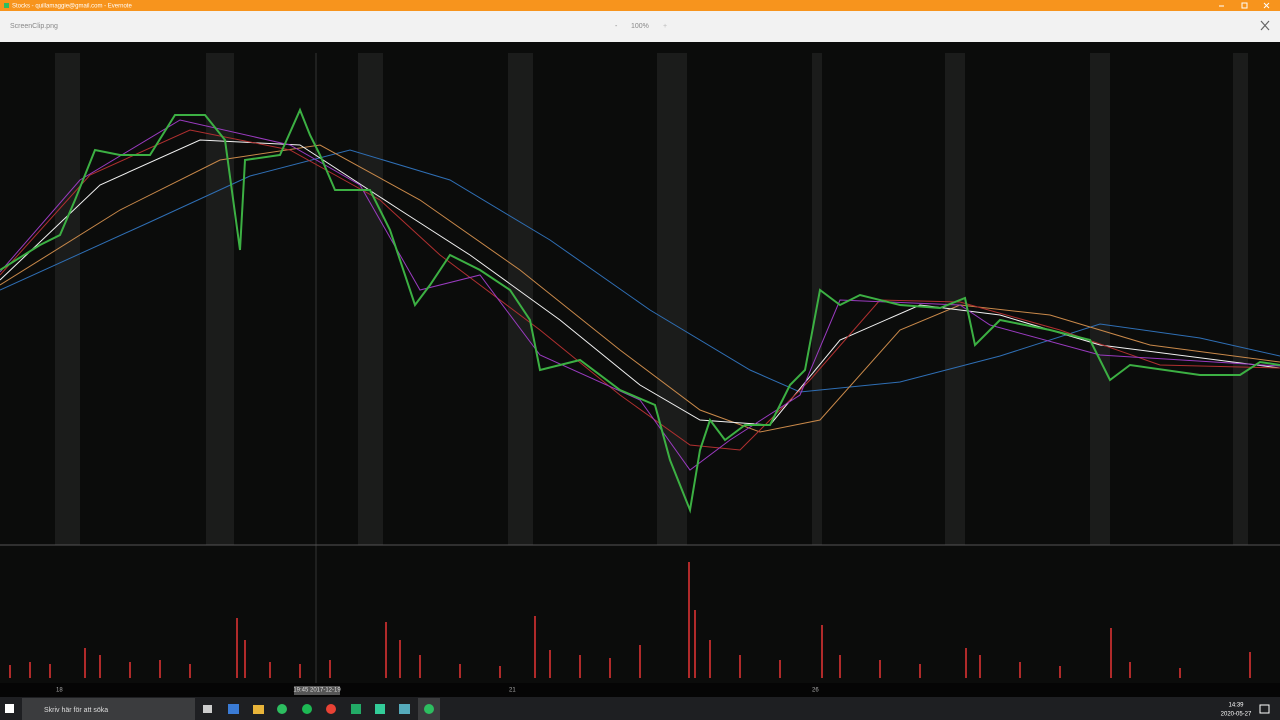 This screenshot has width=1280, height=720. I want to click on cursor-label: 19:45 2017-12-19, so click(317, 691).